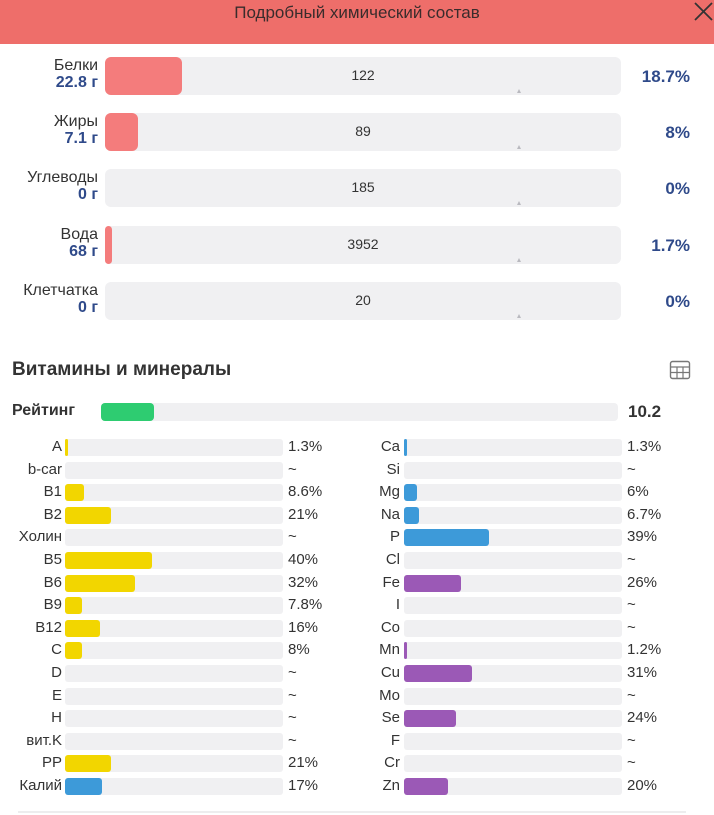 The height and width of the screenshot is (815, 714). Describe the element at coordinates (670, 245) in the screenshot. I see `macro-percent: 1.7%` at that location.